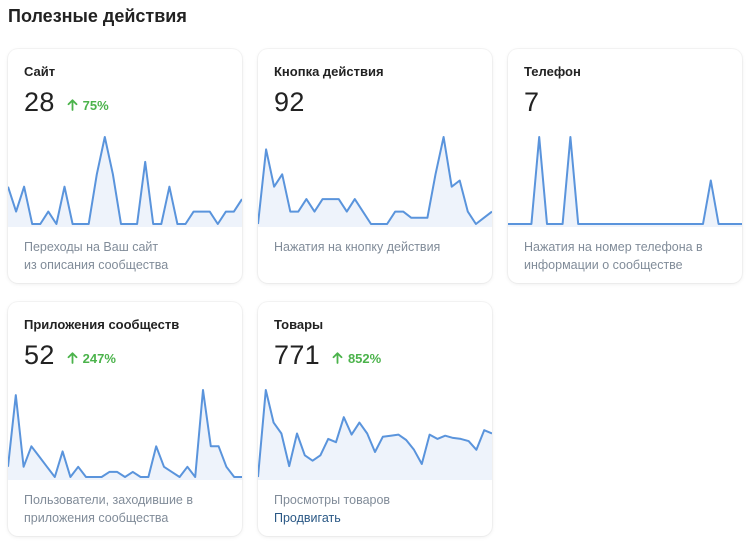 Image resolution: width=748 pixels, height=551 pixels. Describe the element at coordinates (97, 16) in the screenshot. I see `section-title: Полезные действия` at that location.